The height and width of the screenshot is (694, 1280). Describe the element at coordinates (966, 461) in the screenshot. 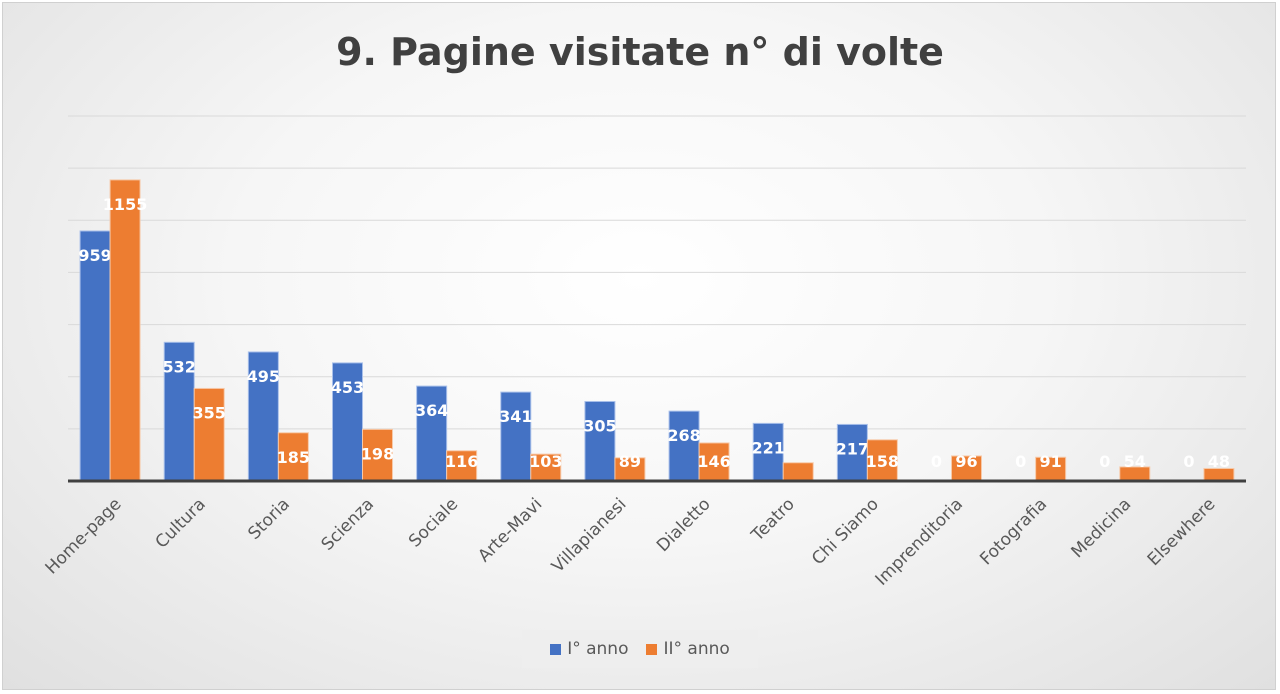

I see `data-label-series-2: 96` at that location.